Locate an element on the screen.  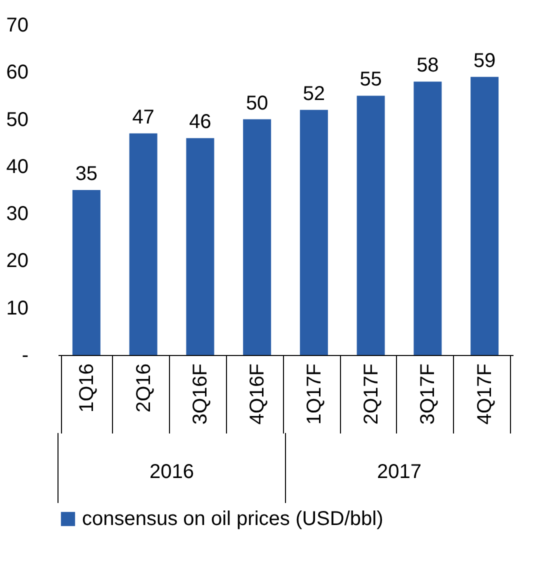
x-tick-label: 3Q17F is located at coordinates (428, 394).